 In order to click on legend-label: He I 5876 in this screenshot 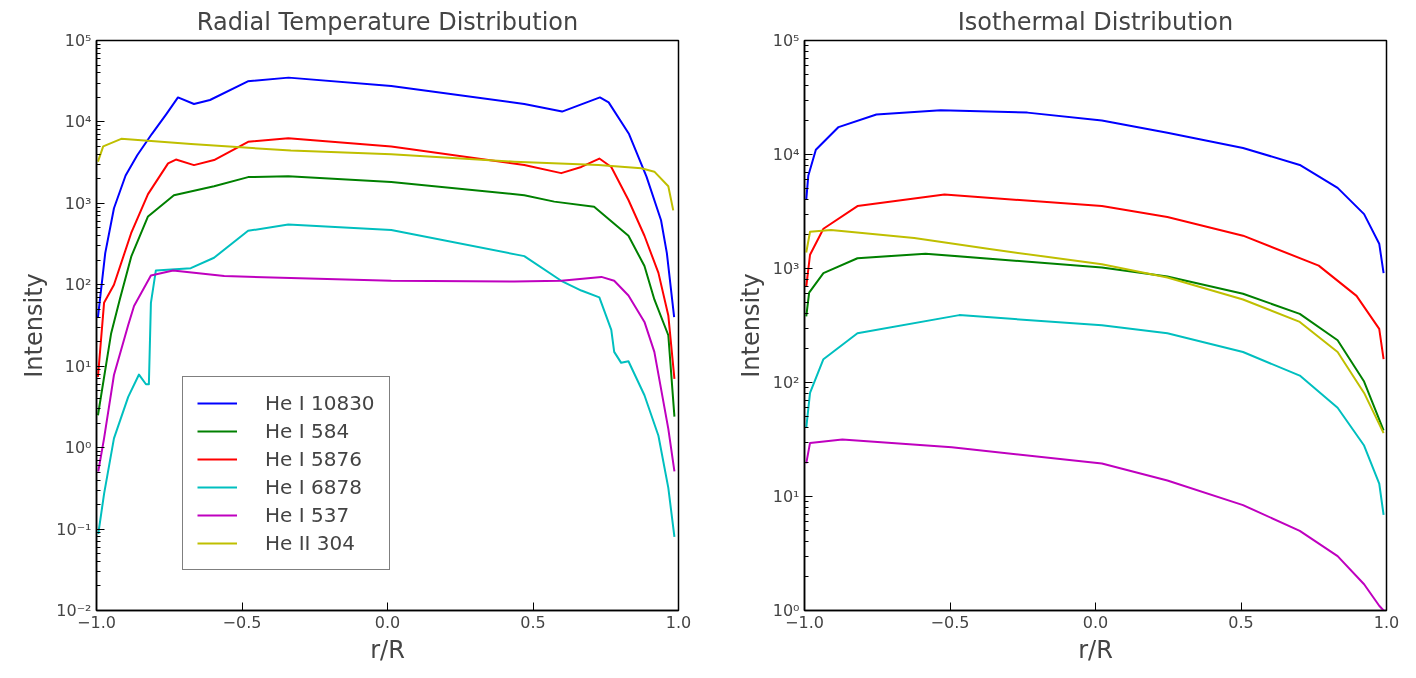, I will do `click(313, 459)`.